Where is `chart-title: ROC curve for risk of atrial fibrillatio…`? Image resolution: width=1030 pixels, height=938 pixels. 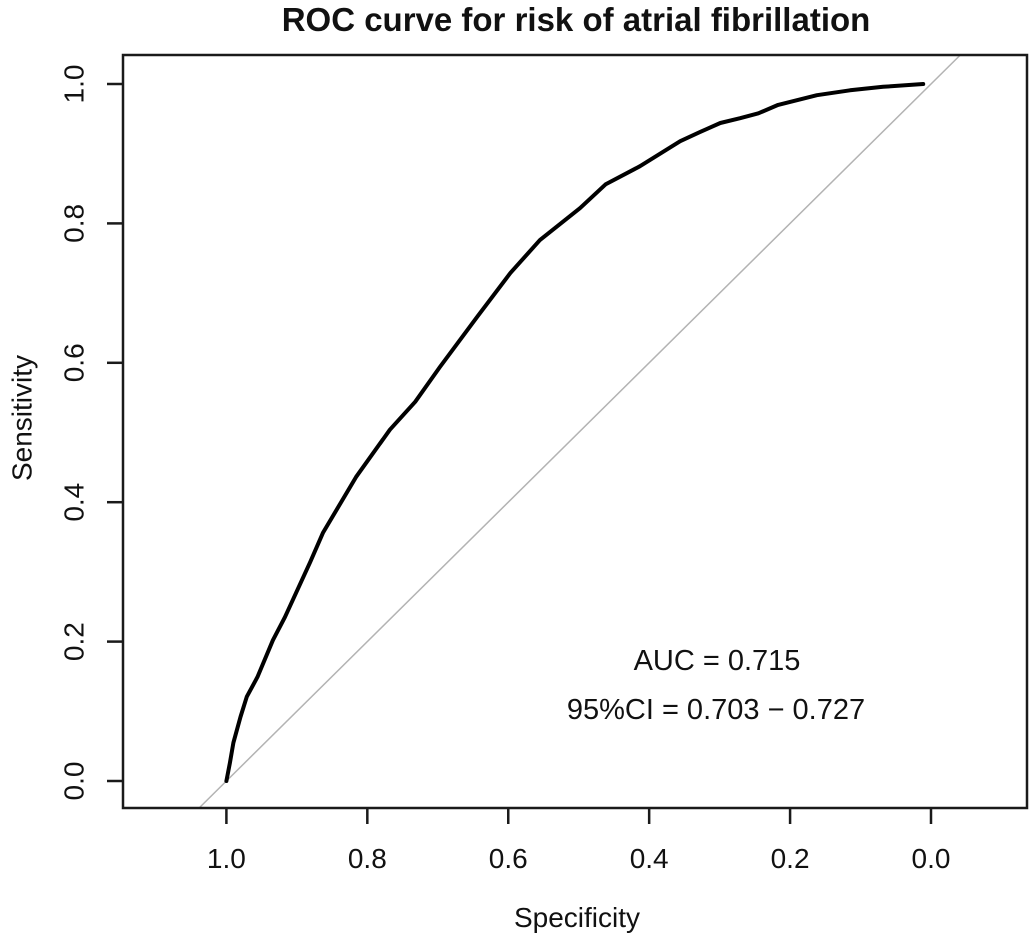
chart-title: ROC curve for risk of atrial fibrillatio… is located at coordinates (576, 19).